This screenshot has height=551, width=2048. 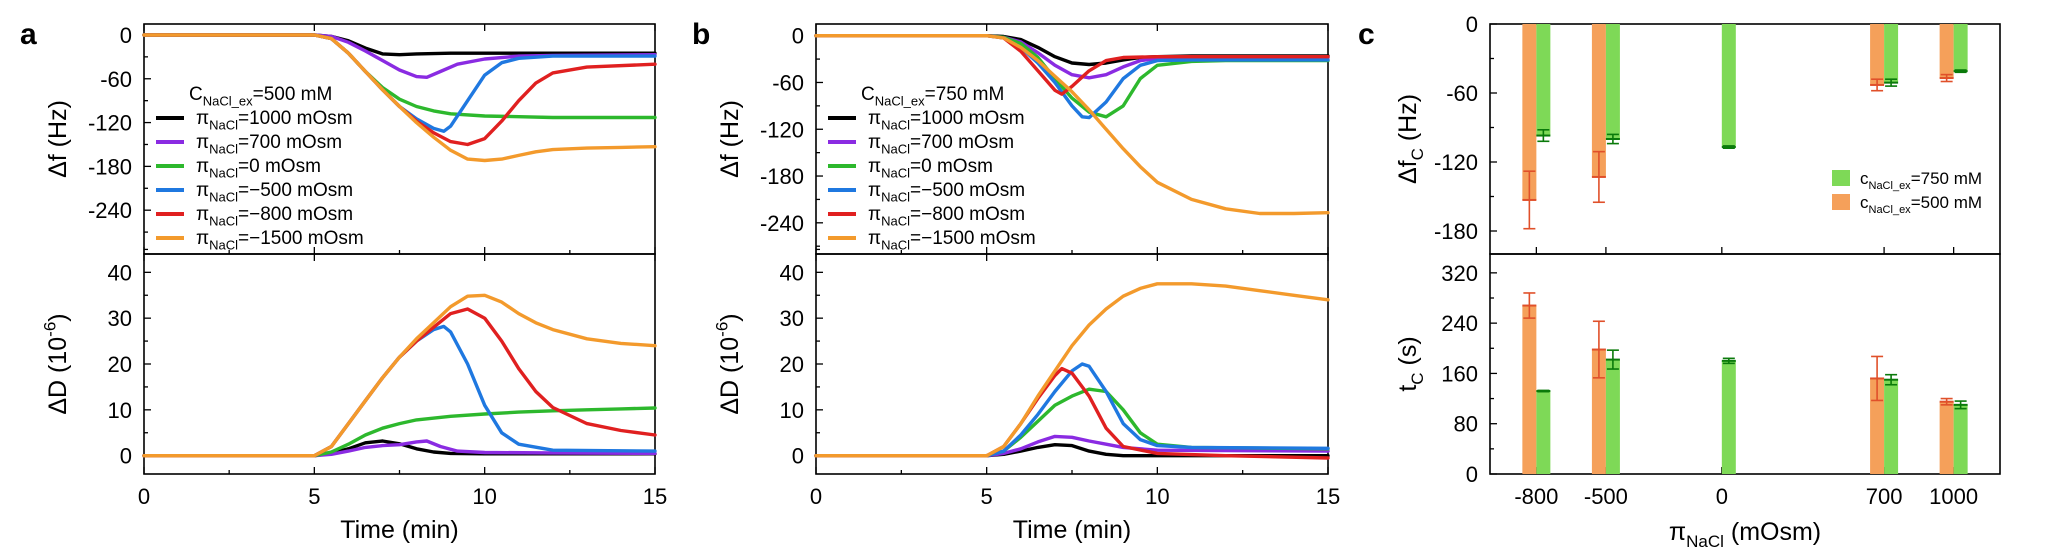 What do you see at coordinates (1745, 534) in the screenshot?
I see `x-axis-label: πNaCl (mOsm)` at bounding box center [1745, 534].